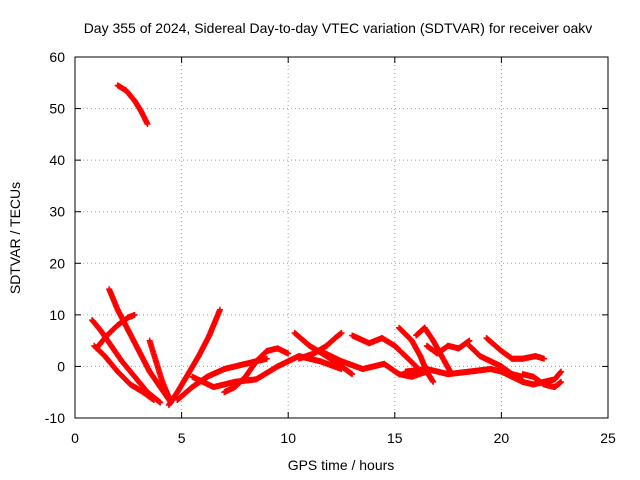 This screenshot has width=640, height=480. Describe the element at coordinates (115, 331) in the screenshot. I see `series-track-e` at that location.